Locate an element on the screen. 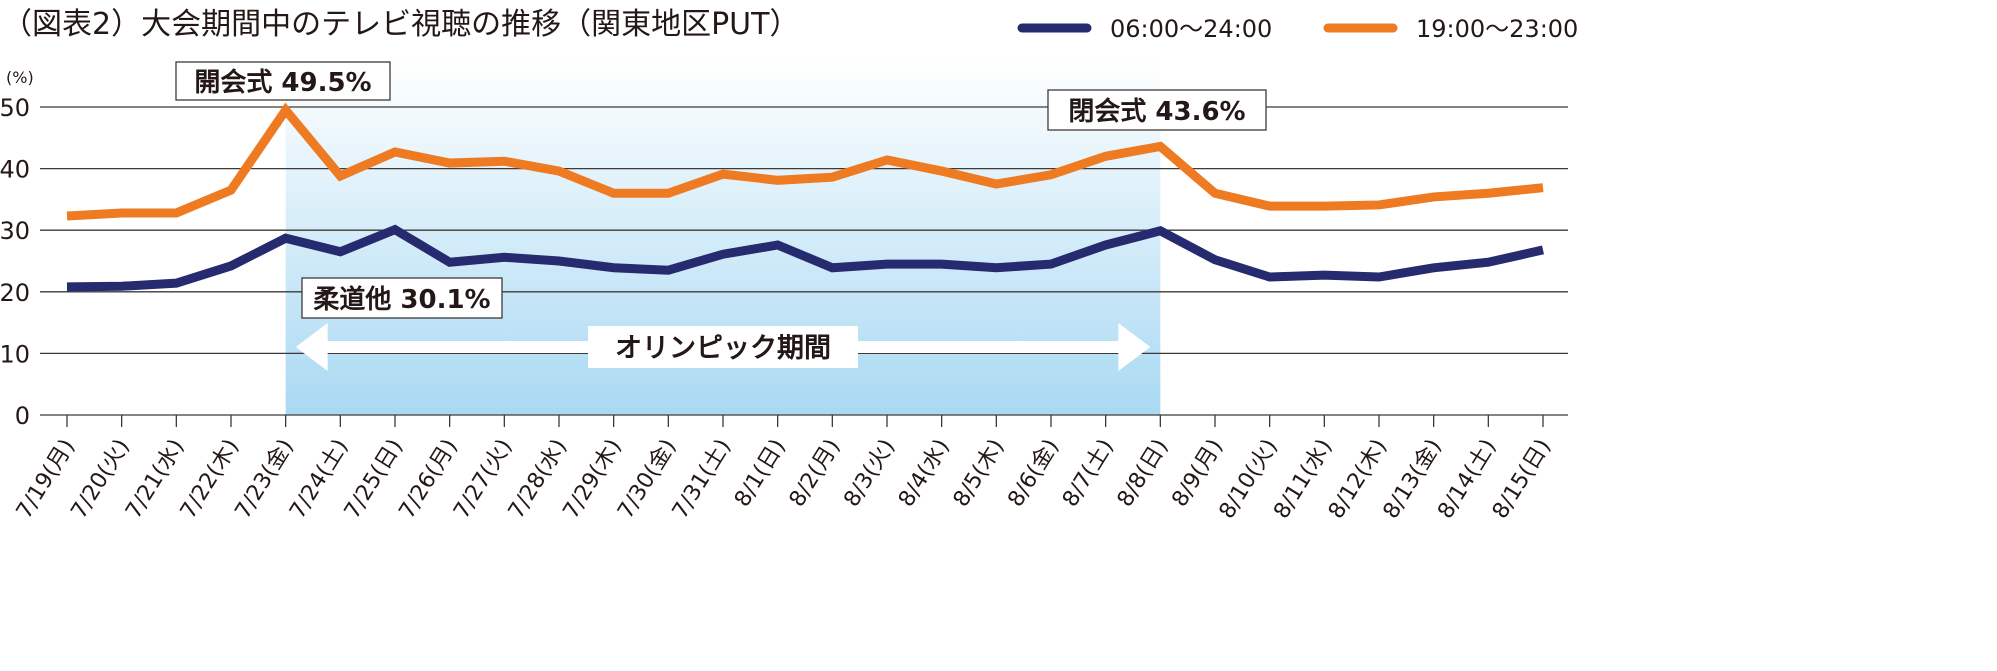 This screenshot has width=1997, height=671. legend-label: 06:00～24:00 is located at coordinates (1191, 29).